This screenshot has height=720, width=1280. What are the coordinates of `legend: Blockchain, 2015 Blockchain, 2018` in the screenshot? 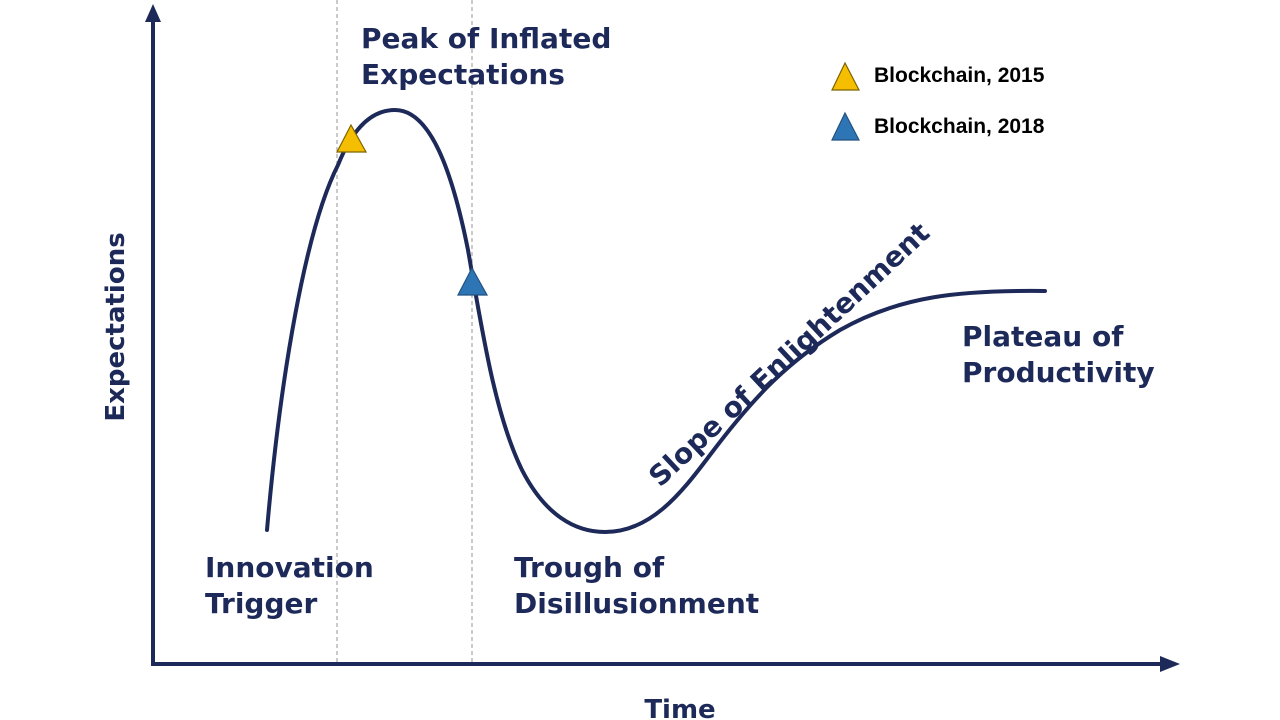 It's located at (938, 101).